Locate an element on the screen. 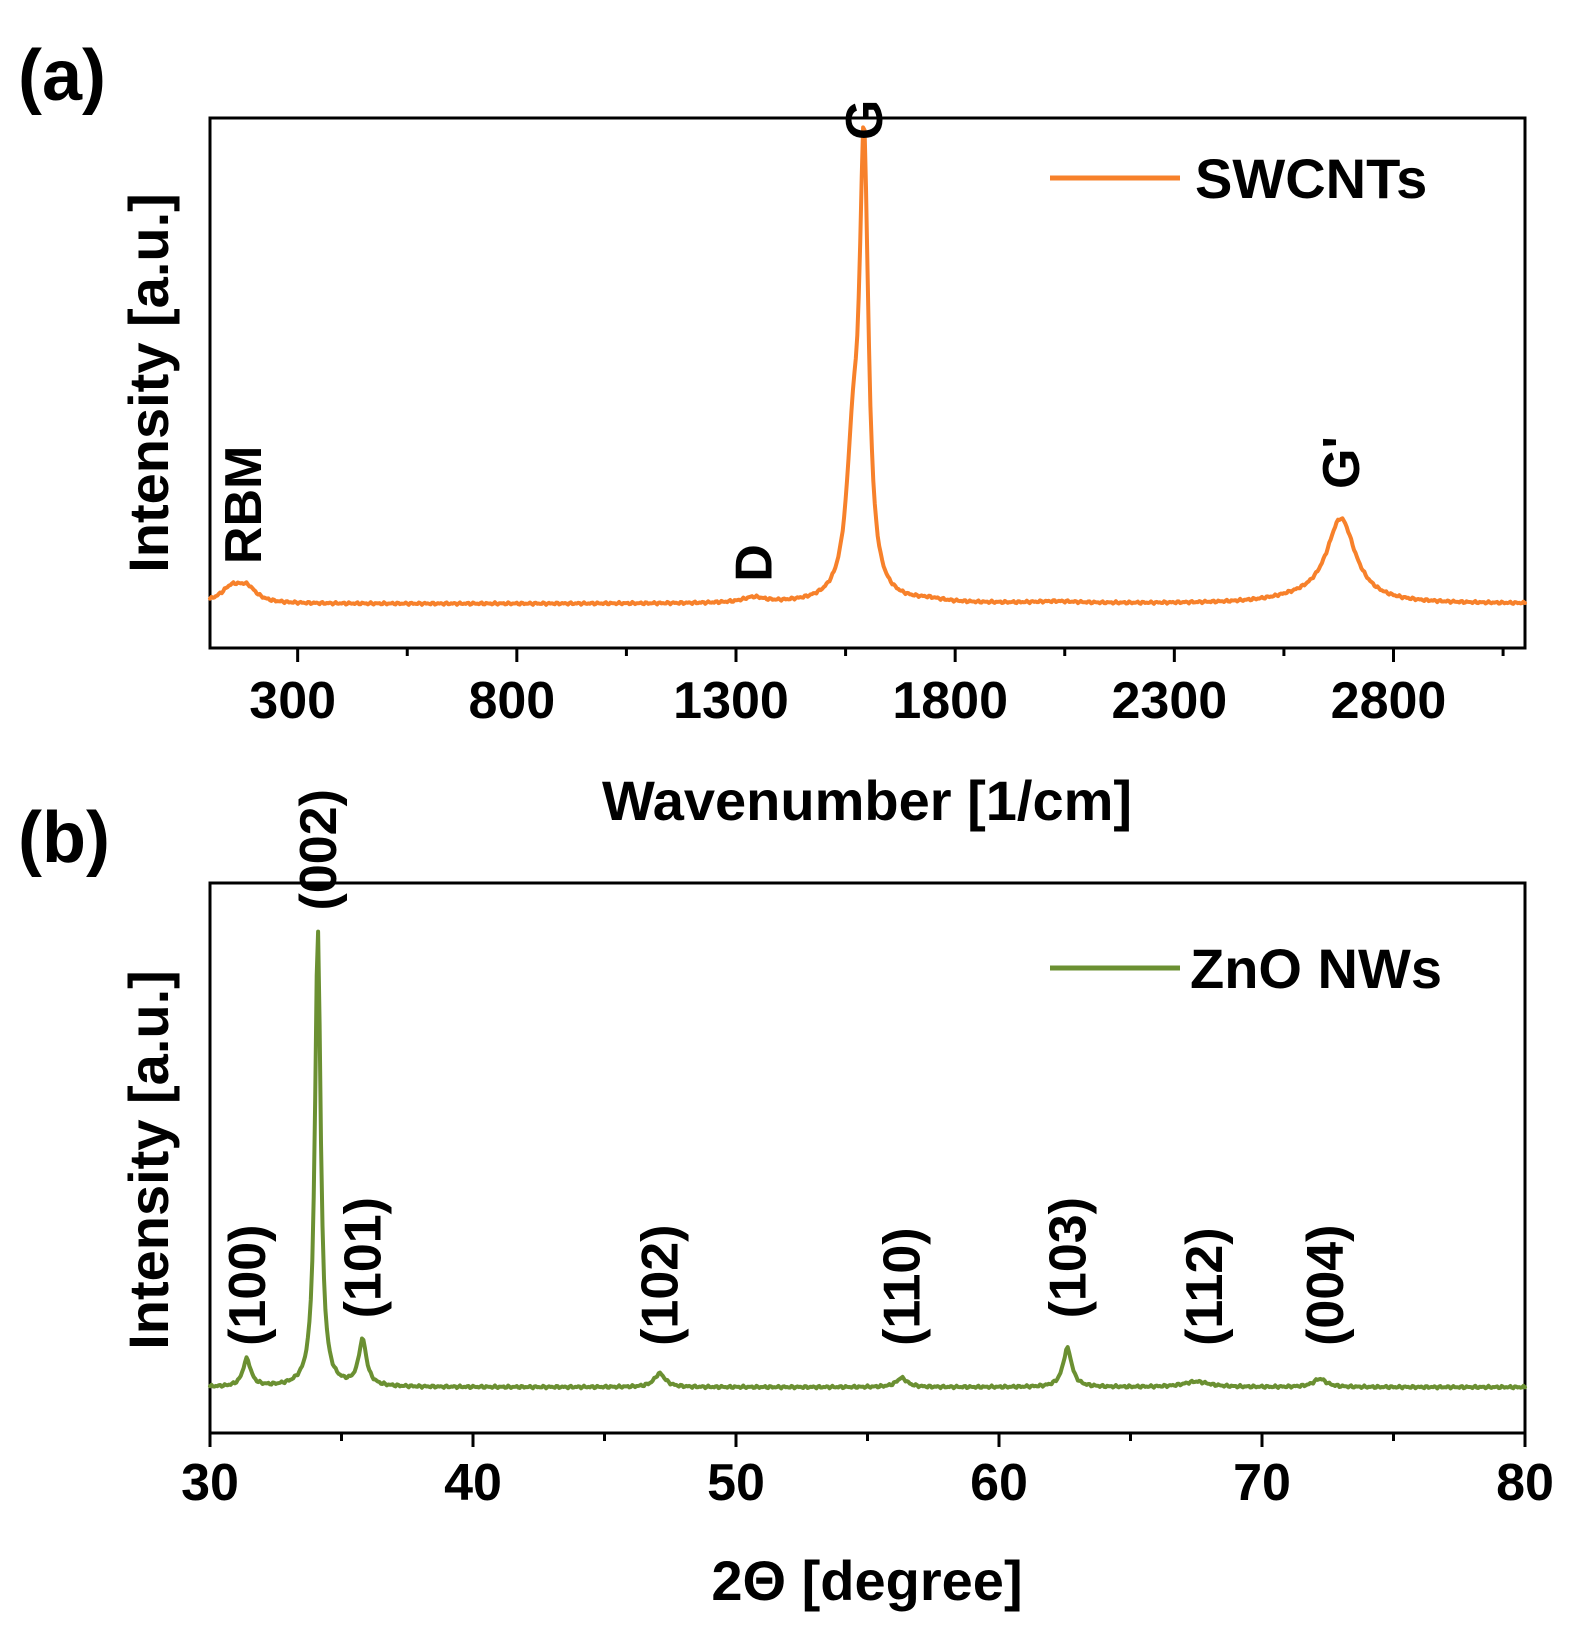 The height and width of the screenshot is (1641, 1579). peak-annotation: (112) is located at coordinates (1205, 1286).